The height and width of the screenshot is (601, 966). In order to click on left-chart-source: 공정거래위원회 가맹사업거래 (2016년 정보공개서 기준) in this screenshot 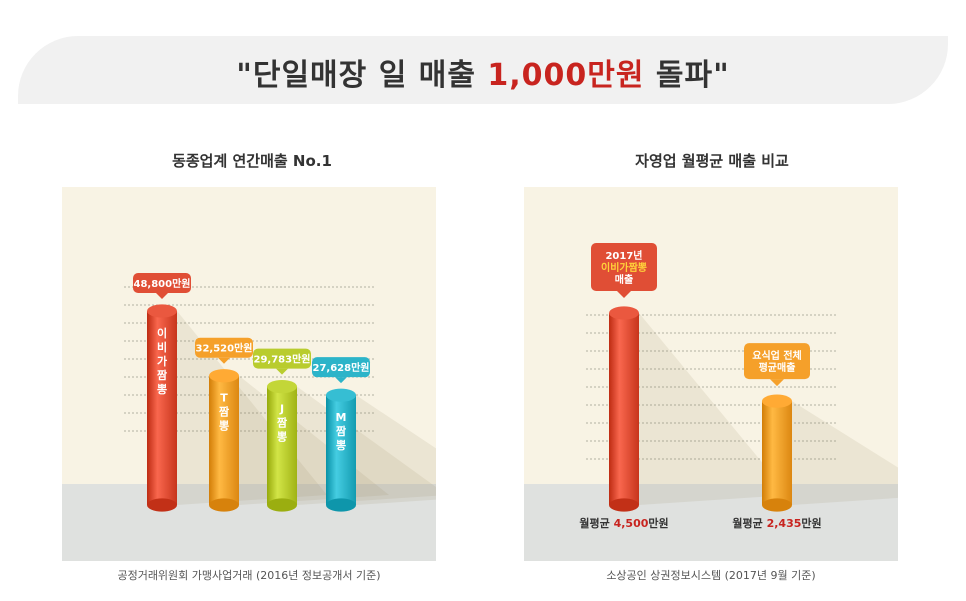, I will do `click(249, 575)`.